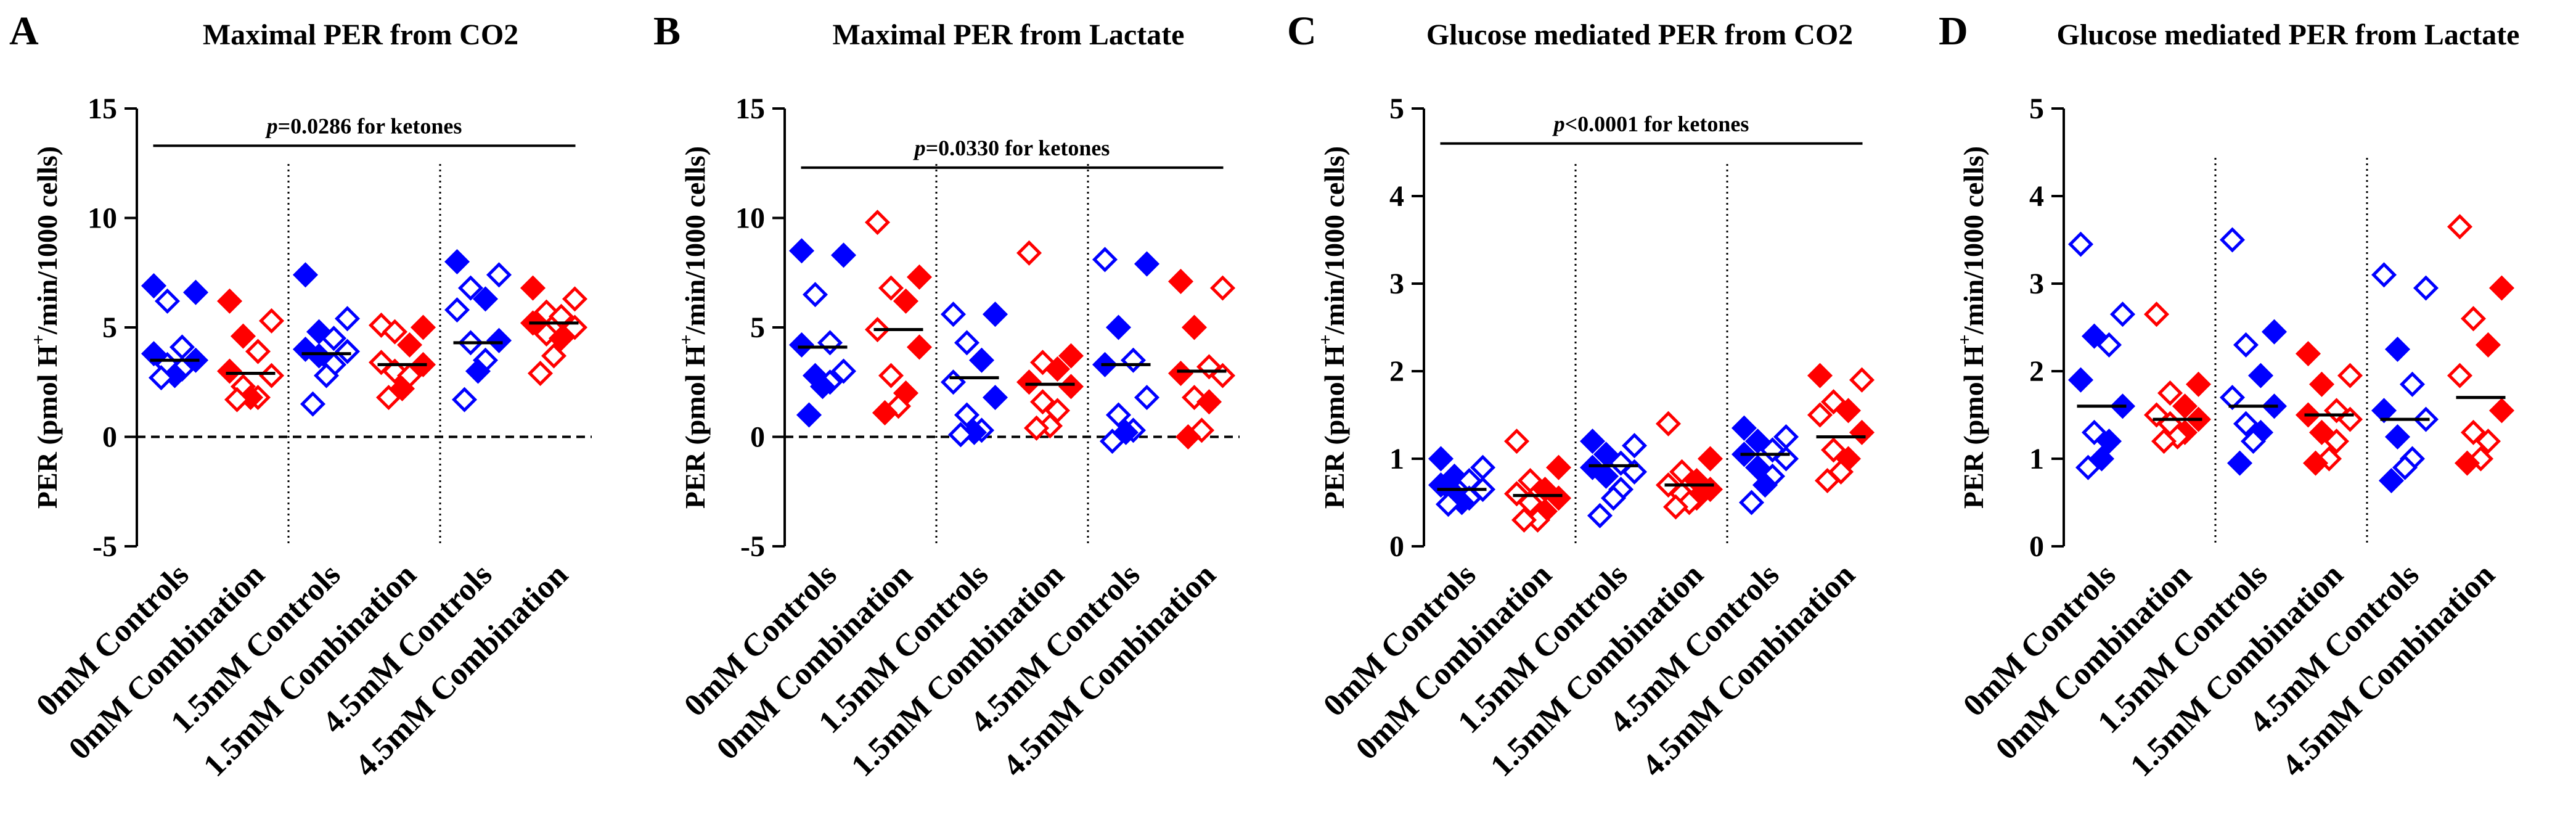 This screenshot has width=2576, height=833. I want to click on y-tick-label: 4, so click(1396, 196).